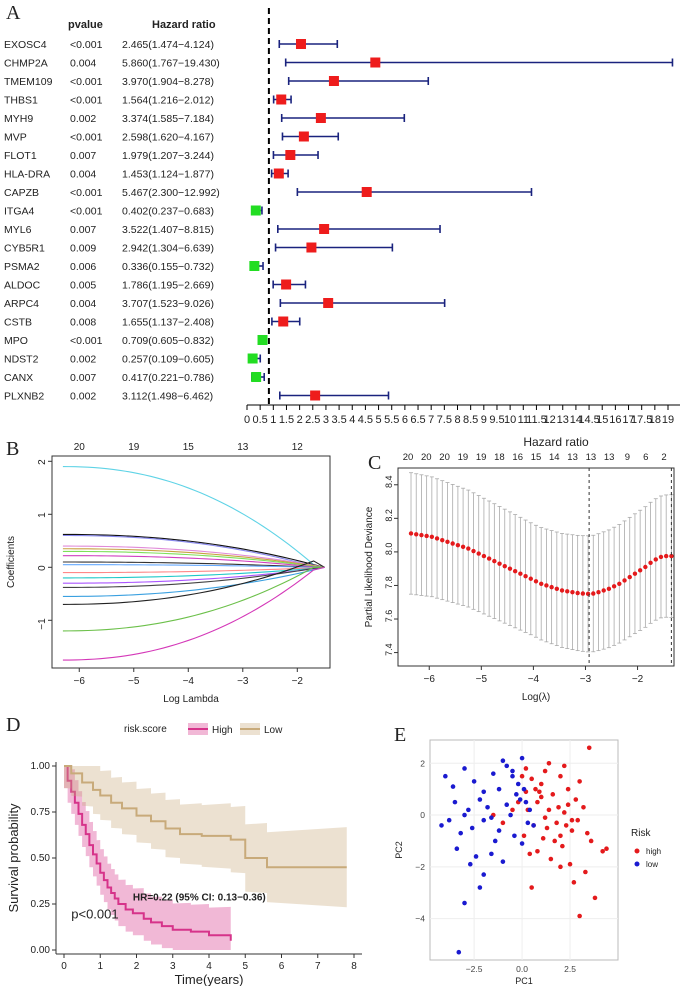 This screenshot has width=685, height=986. What do you see at coordinates (100, 966) in the screenshot?
I see `x-tick-label: 1` at bounding box center [100, 966].